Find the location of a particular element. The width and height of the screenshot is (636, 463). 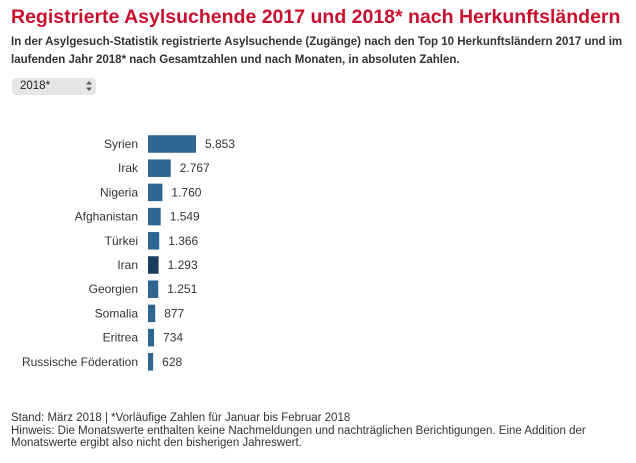

category-label: Afghanistan is located at coordinates (106, 217).